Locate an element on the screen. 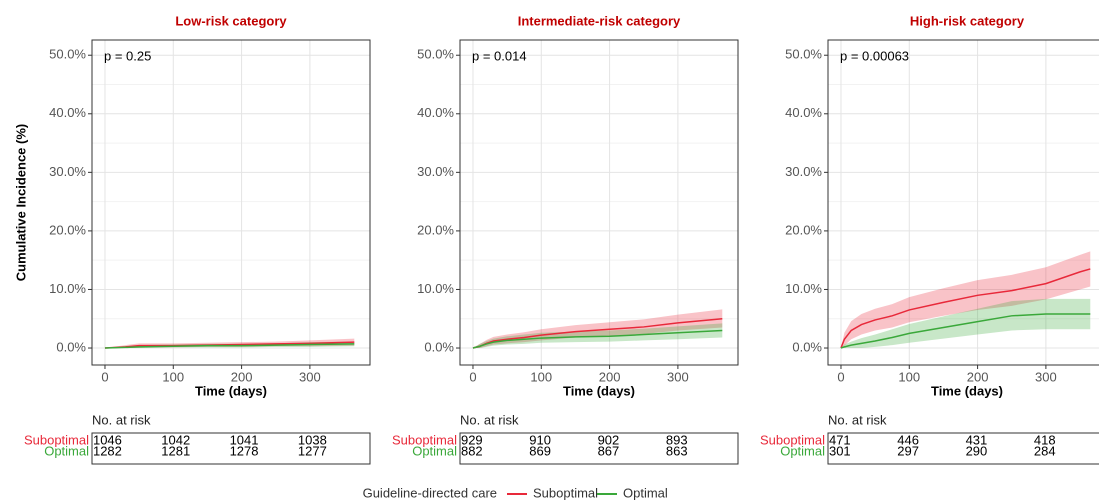 This screenshot has width=1099, height=502. risk-count: 1277 is located at coordinates (312, 450).